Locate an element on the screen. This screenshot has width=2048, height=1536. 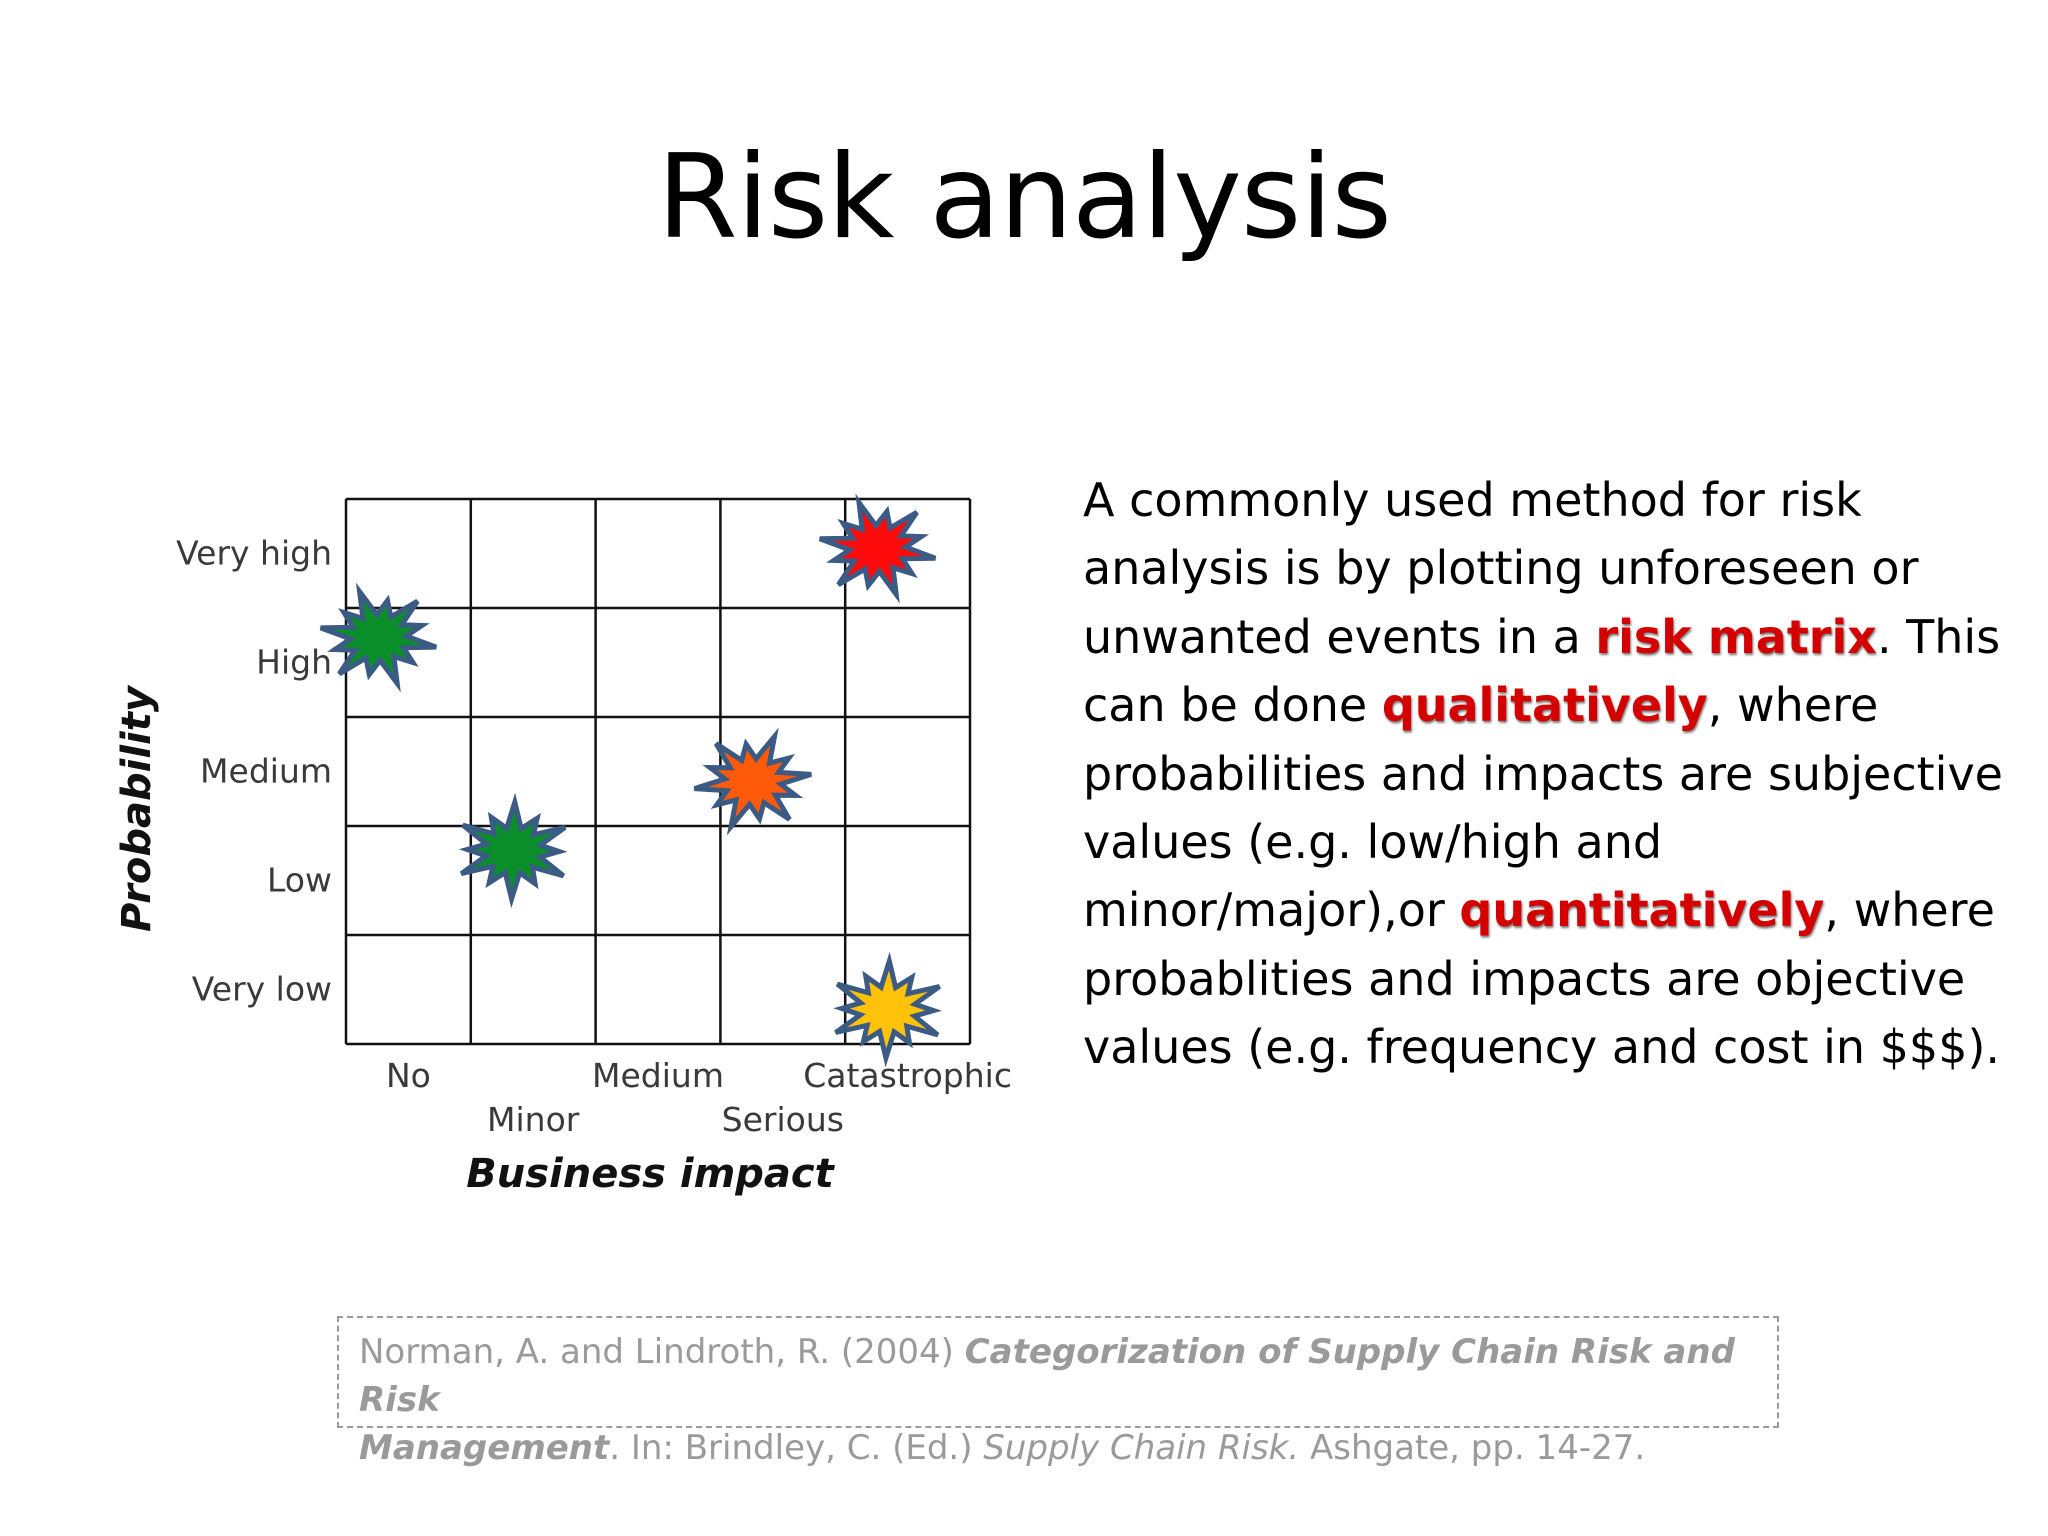
impact-level-label: Catastrophic is located at coordinates (907, 1075).